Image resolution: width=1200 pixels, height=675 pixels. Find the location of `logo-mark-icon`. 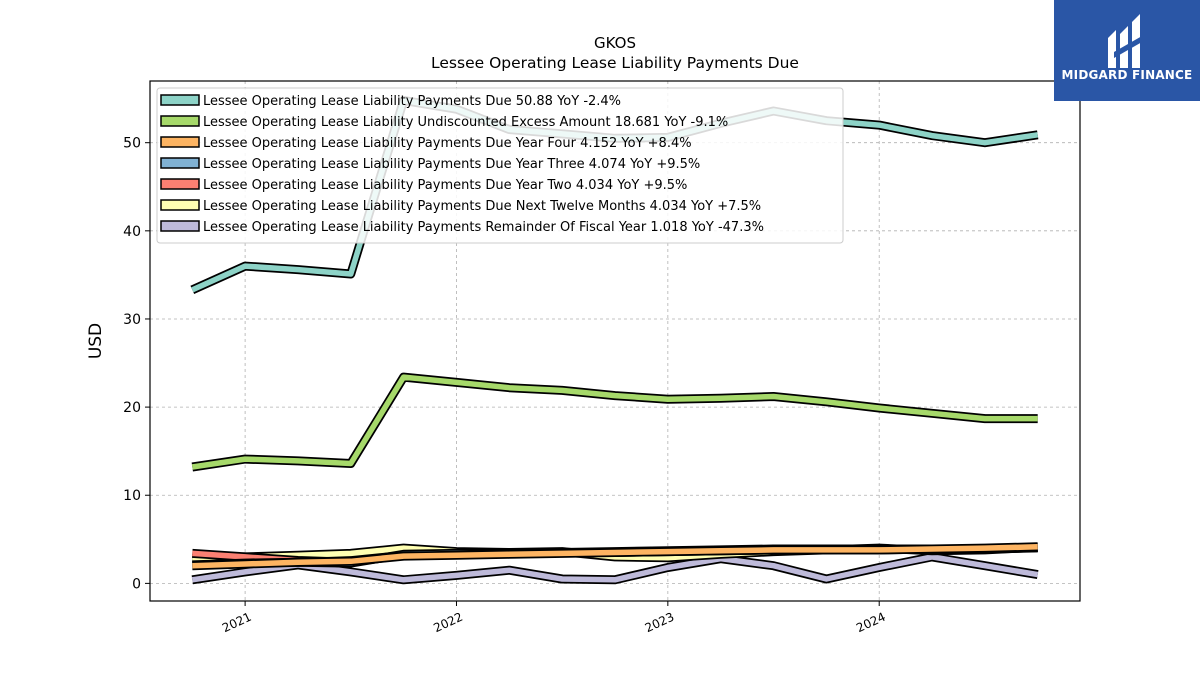

logo-mark-icon is located at coordinates (1125, 41).